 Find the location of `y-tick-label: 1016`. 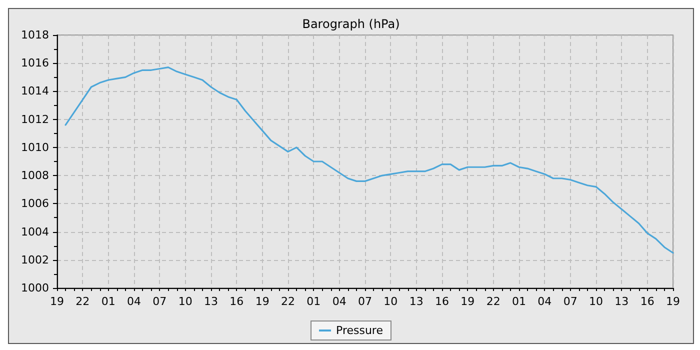

y-tick-label: 1016 is located at coordinates (35, 63).